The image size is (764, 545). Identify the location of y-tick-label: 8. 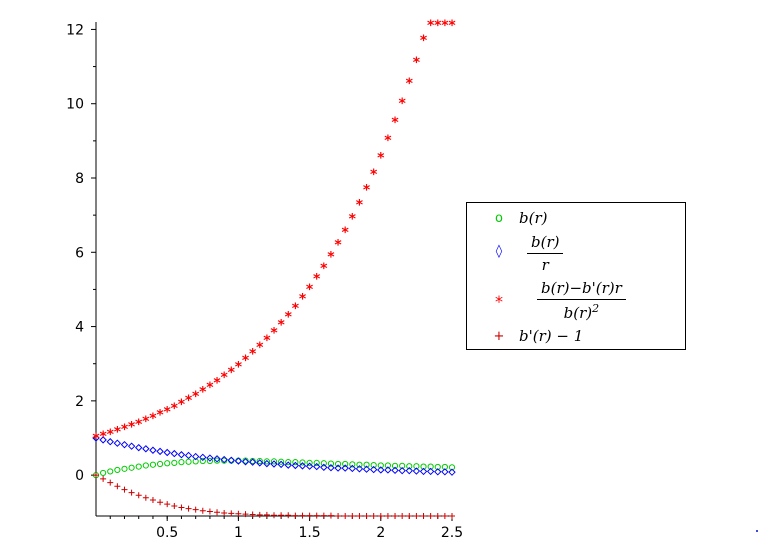
(79, 179).